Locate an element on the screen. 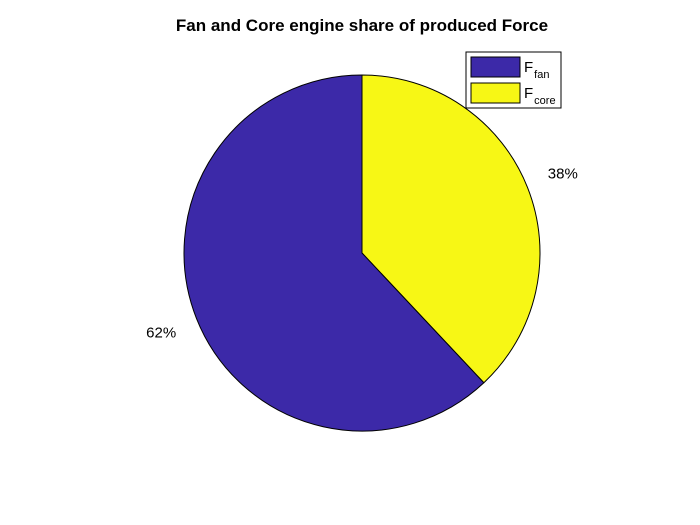 The height and width of the screenshot is (525, 700). legend: Ffan Fcore is located at coordinates (513, 80).